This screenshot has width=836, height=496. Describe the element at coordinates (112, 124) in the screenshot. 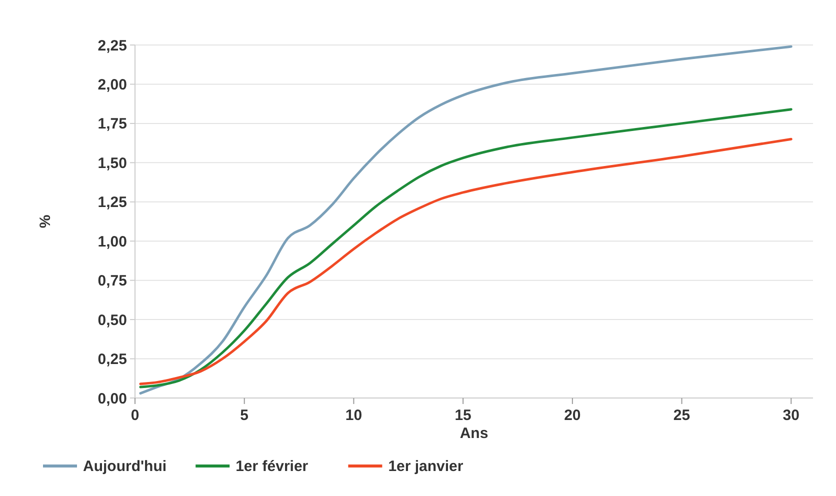

I see `y-tick-label: 1,75` at that location.